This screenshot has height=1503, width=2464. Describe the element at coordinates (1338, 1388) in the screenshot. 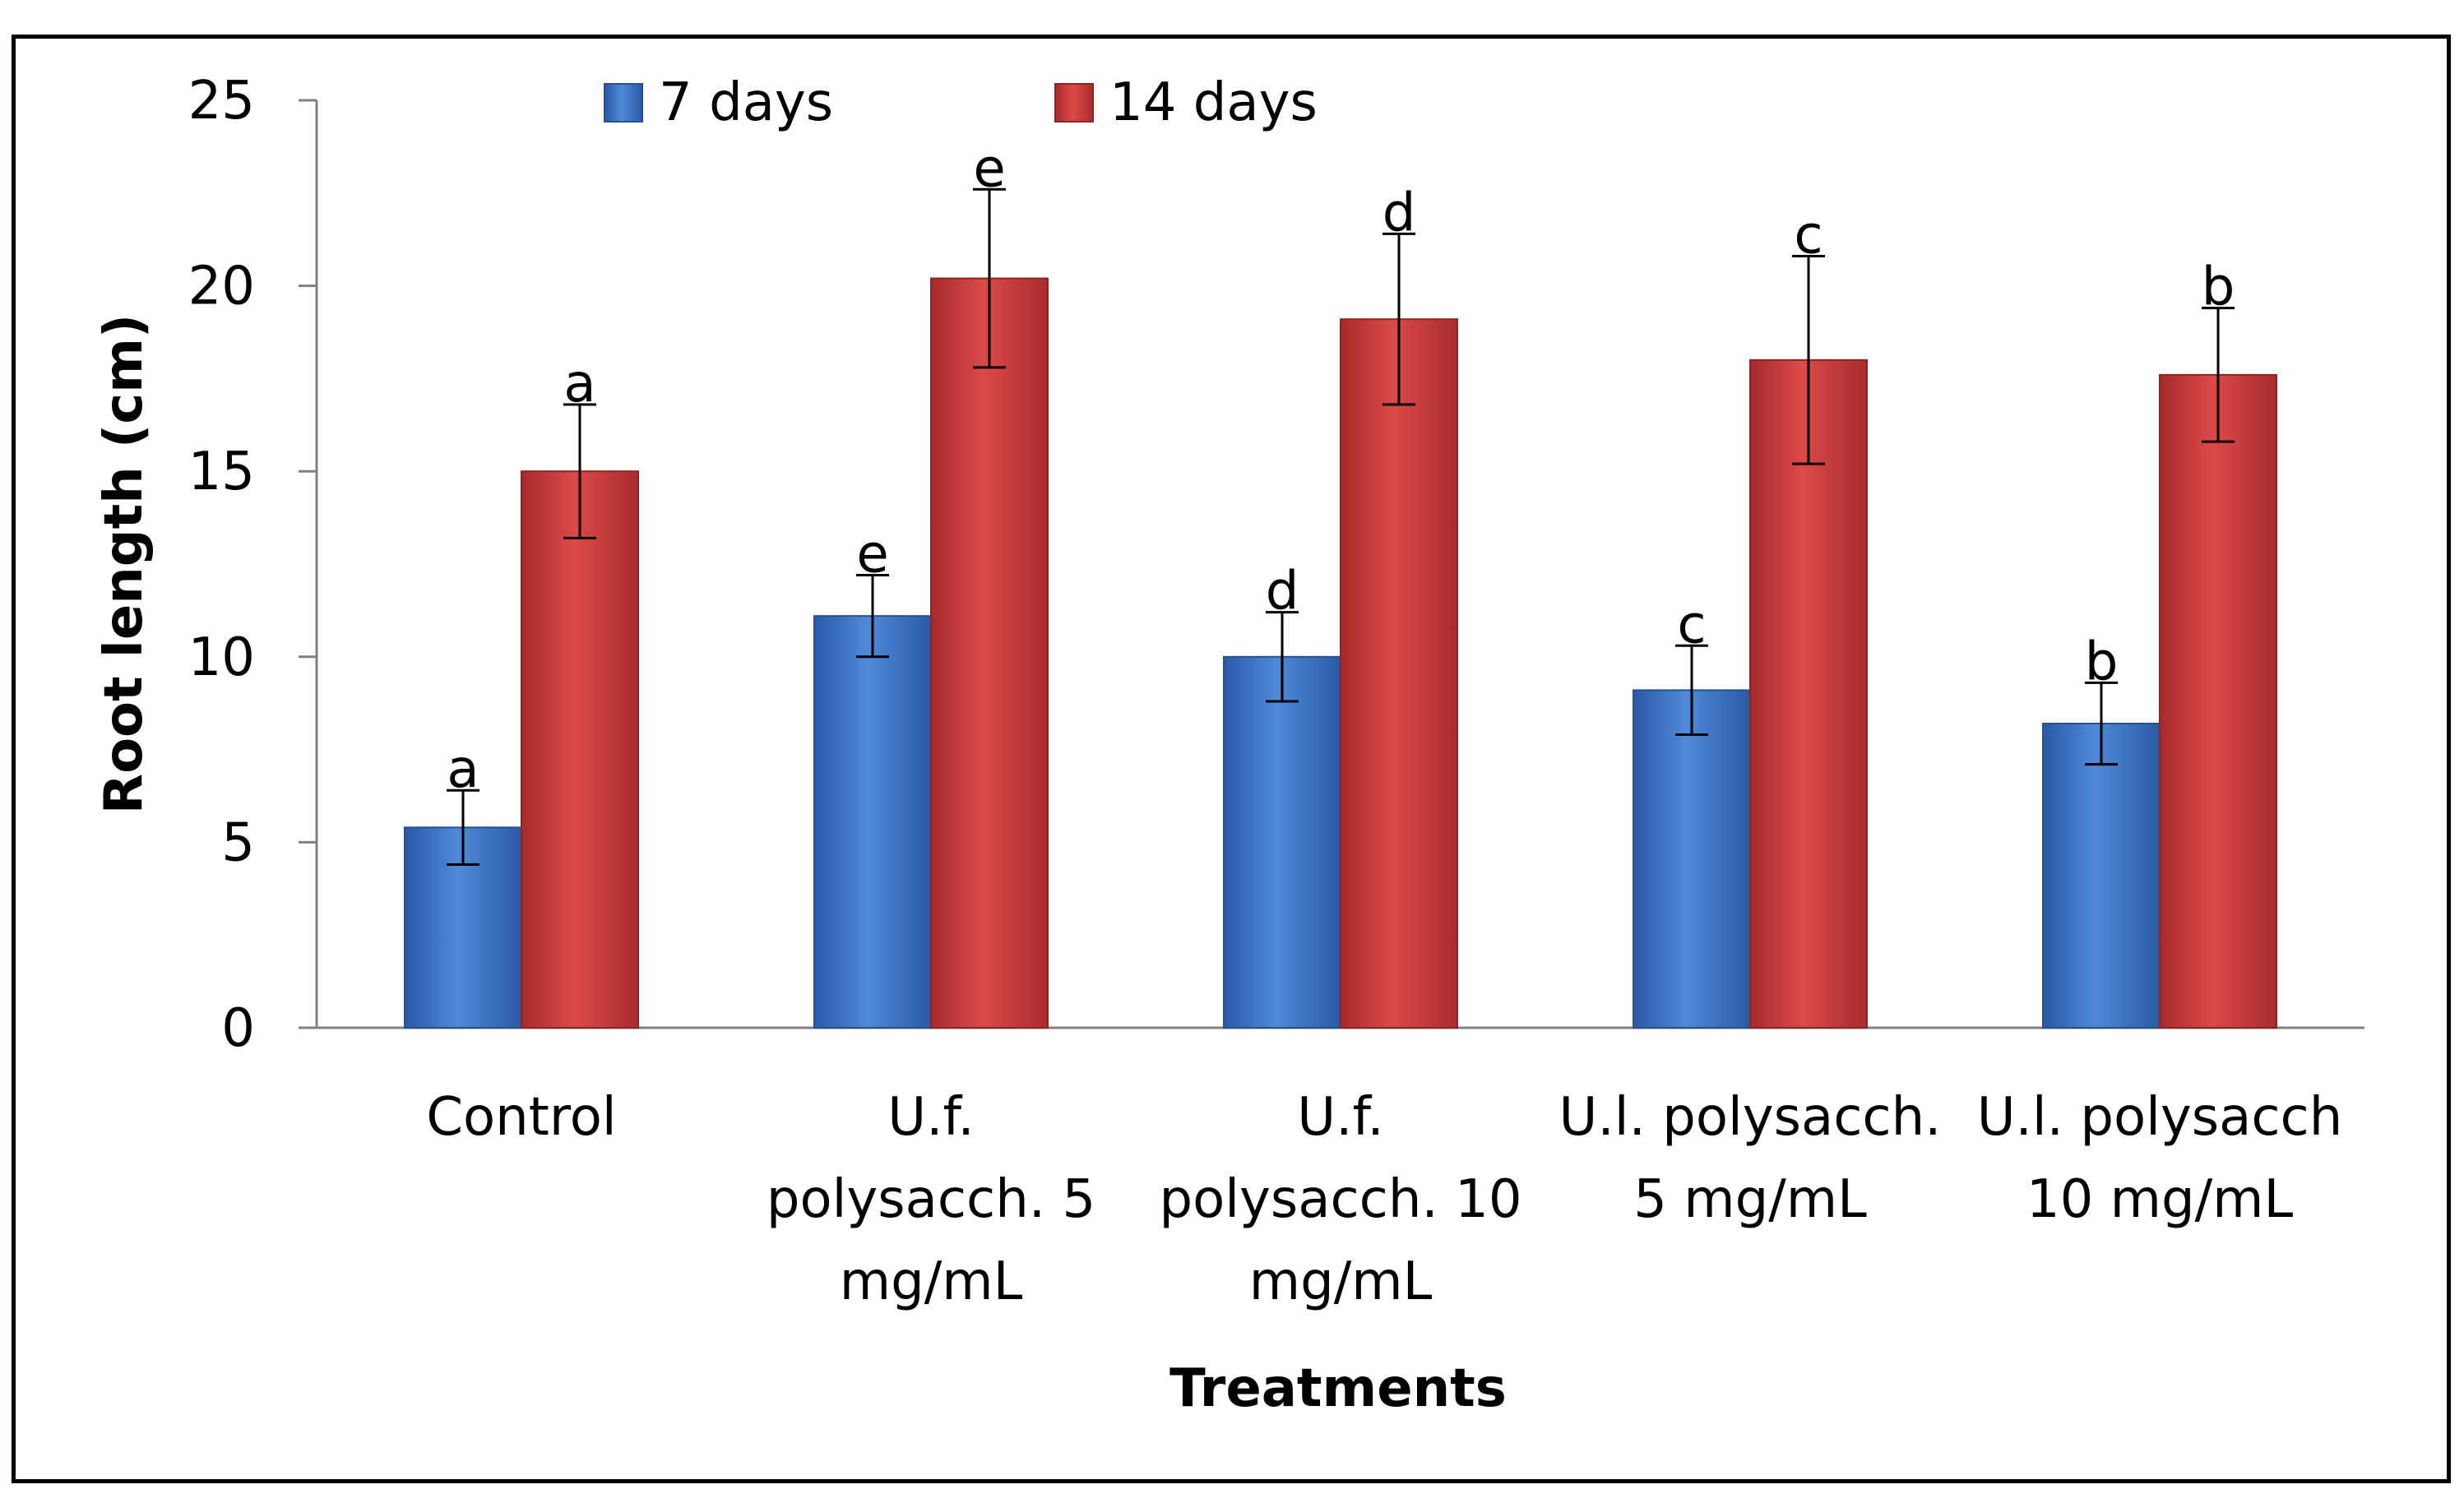

I see `x-axis-title: Treatments` at that location.